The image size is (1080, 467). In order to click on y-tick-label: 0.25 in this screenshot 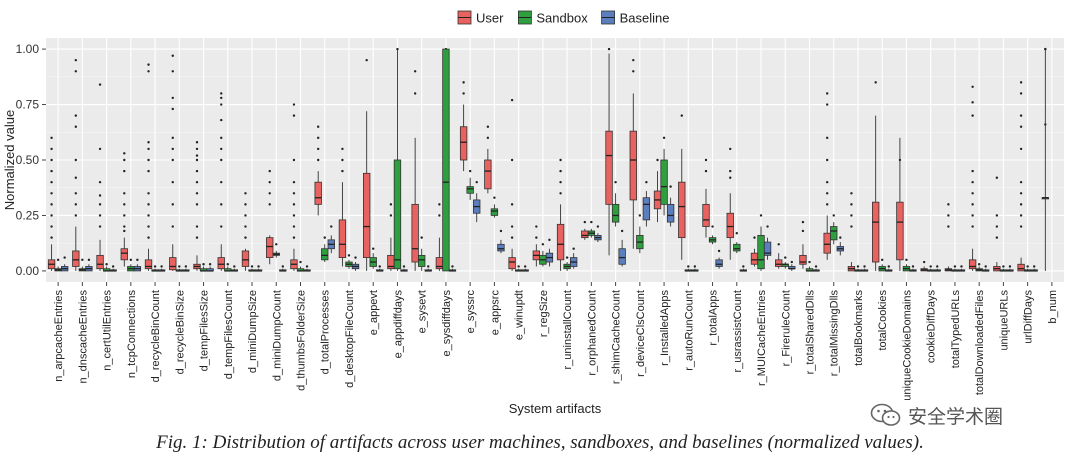, I will do `click(28, 215)`.